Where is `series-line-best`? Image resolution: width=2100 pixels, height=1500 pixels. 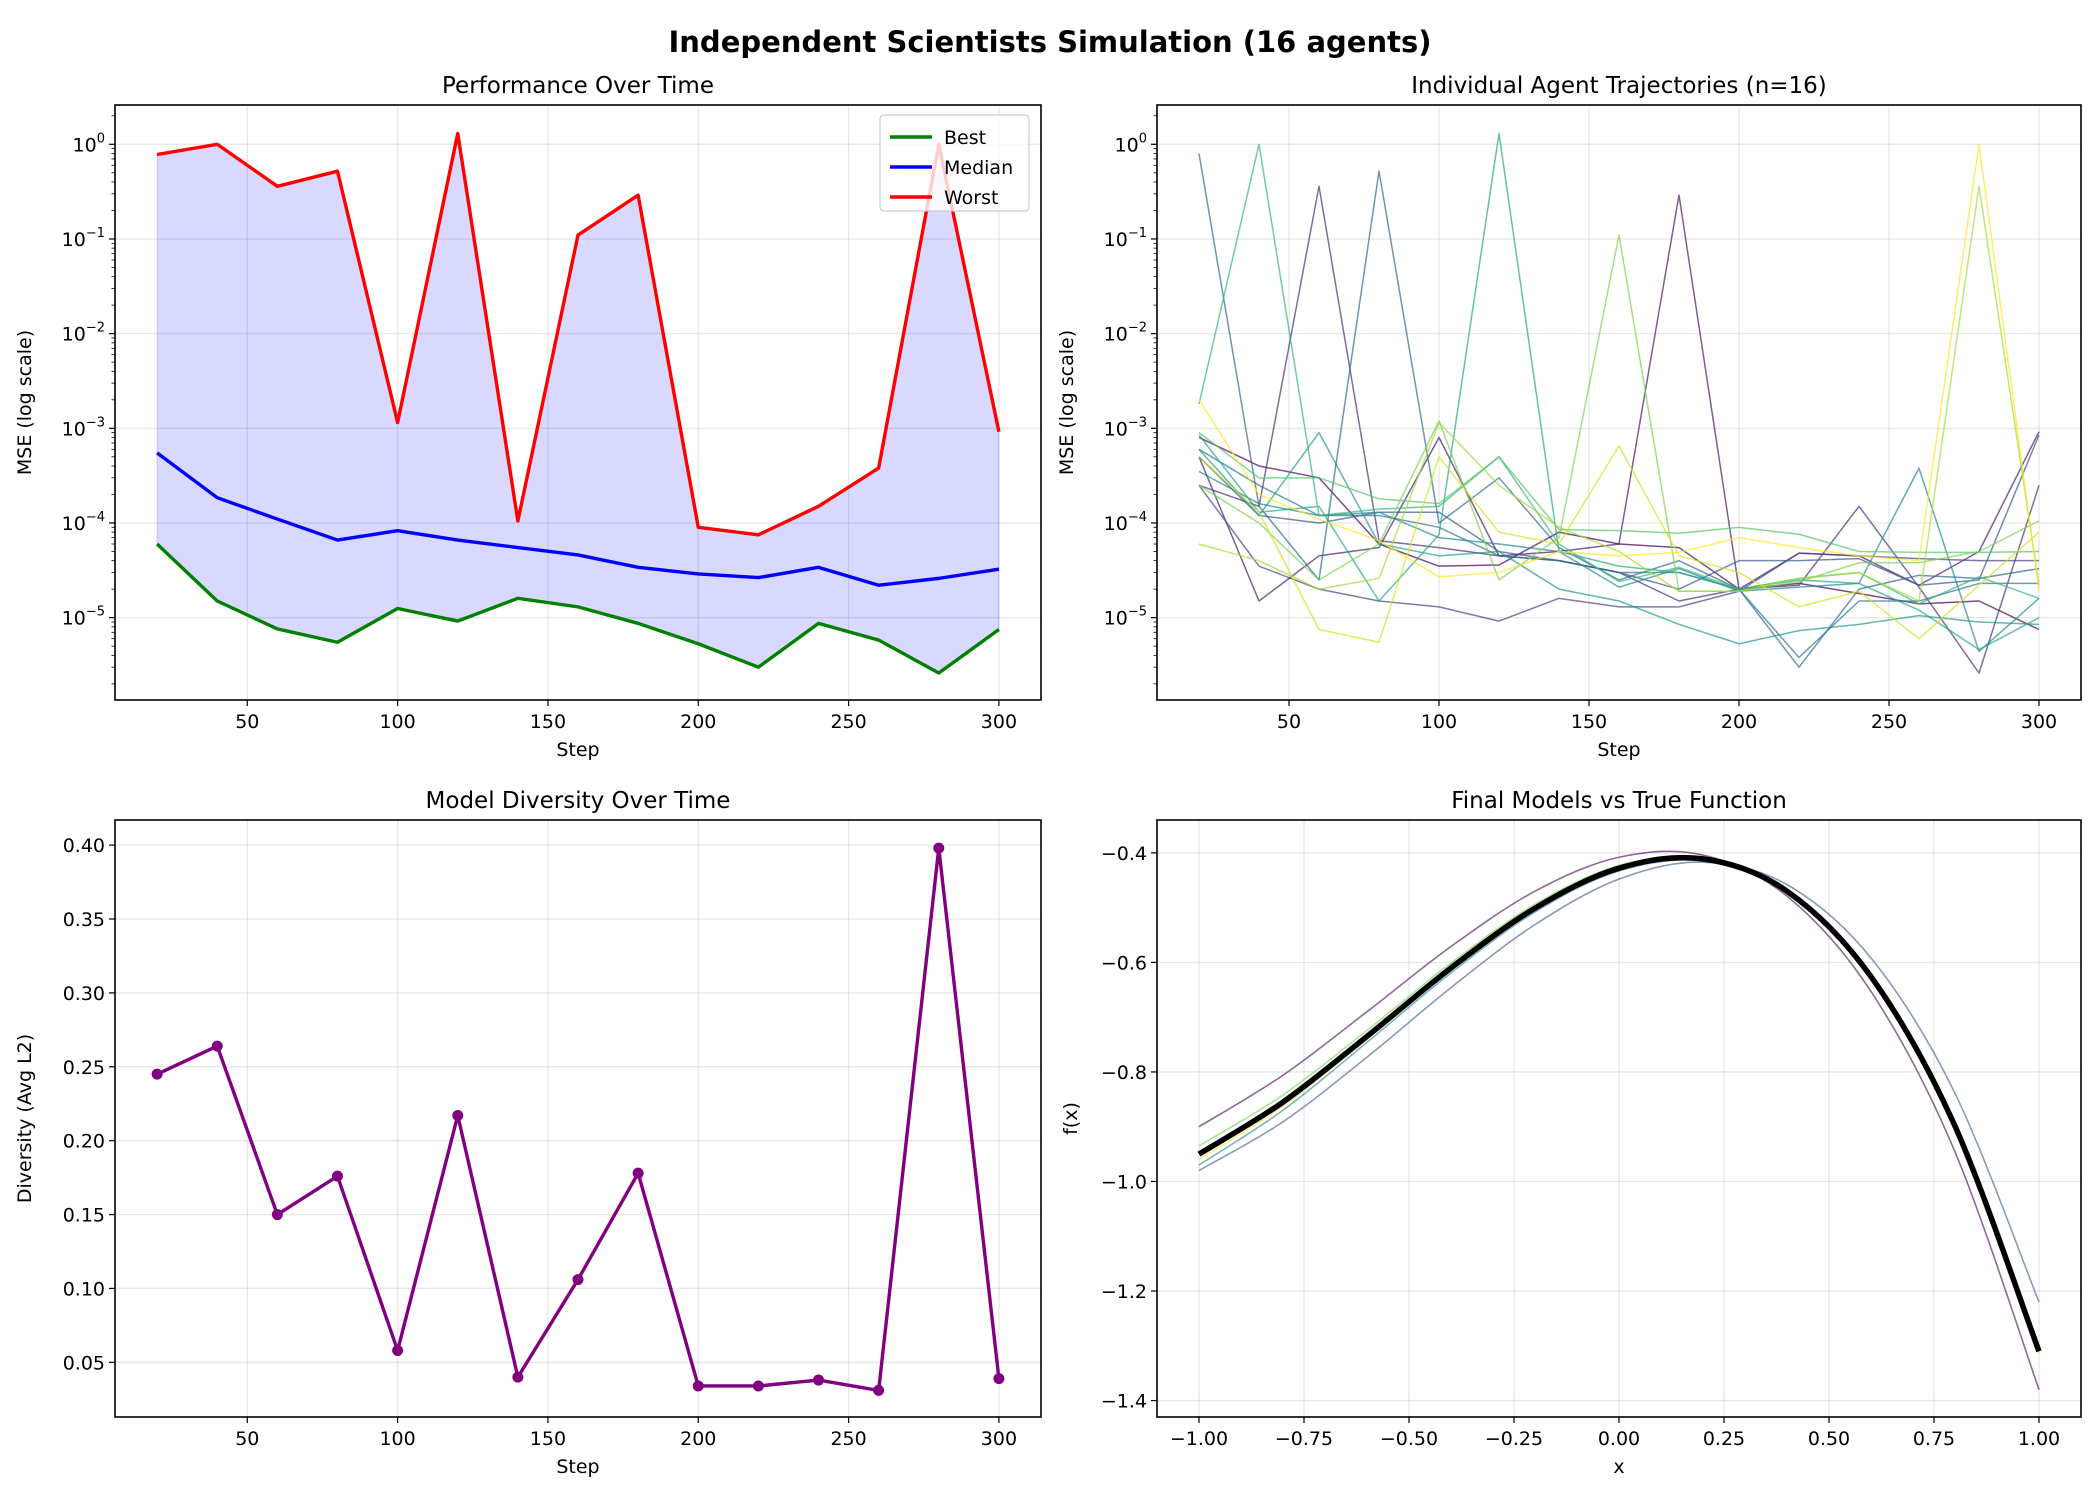 series-line-best is located at coordinates (577, 608).